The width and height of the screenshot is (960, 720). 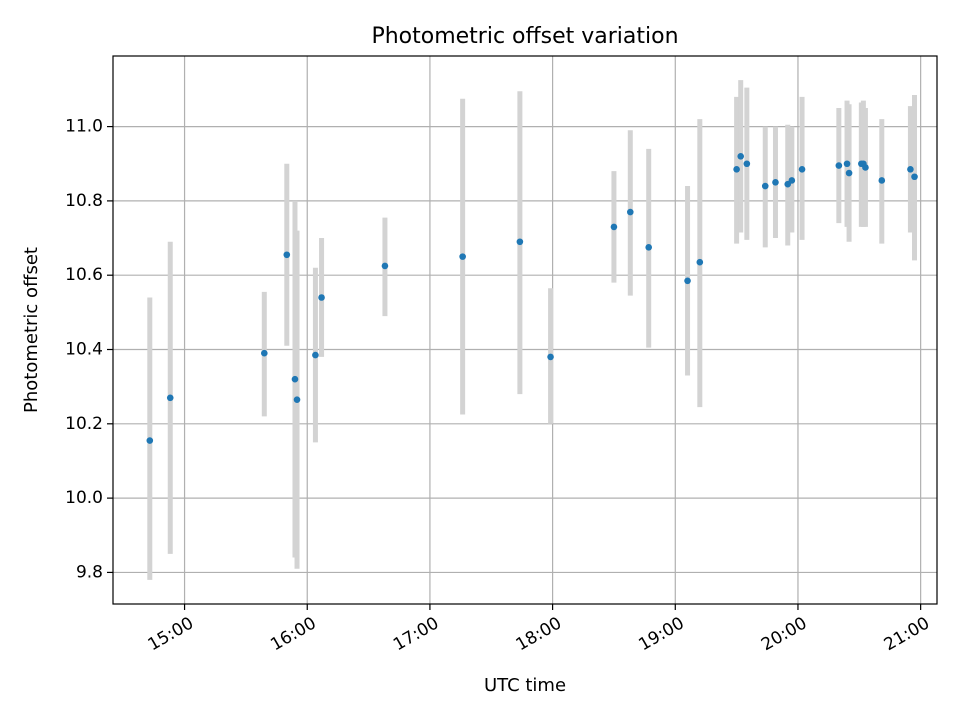 What do you see at coordinates (89, 572) in the screenshot?
I see `y-tick-label: 9.8` at bounding box center [89, 572].